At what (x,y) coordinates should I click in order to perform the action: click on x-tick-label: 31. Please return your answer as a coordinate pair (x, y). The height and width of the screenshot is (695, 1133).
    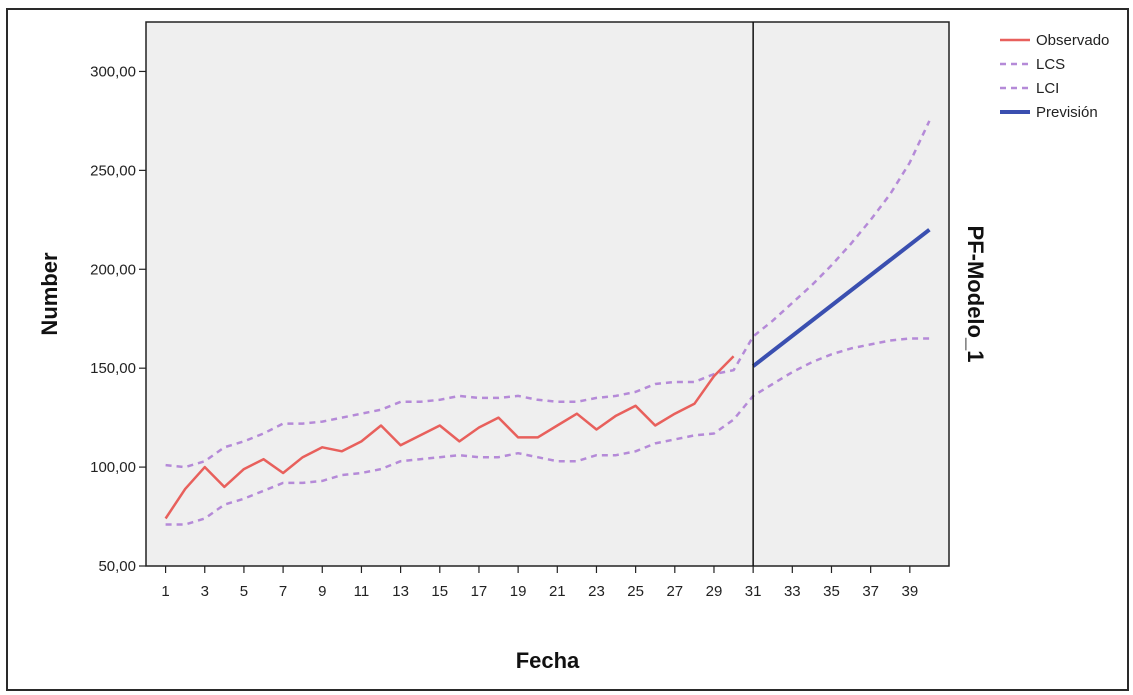
    Looking at the image, I should click on (753, 591).